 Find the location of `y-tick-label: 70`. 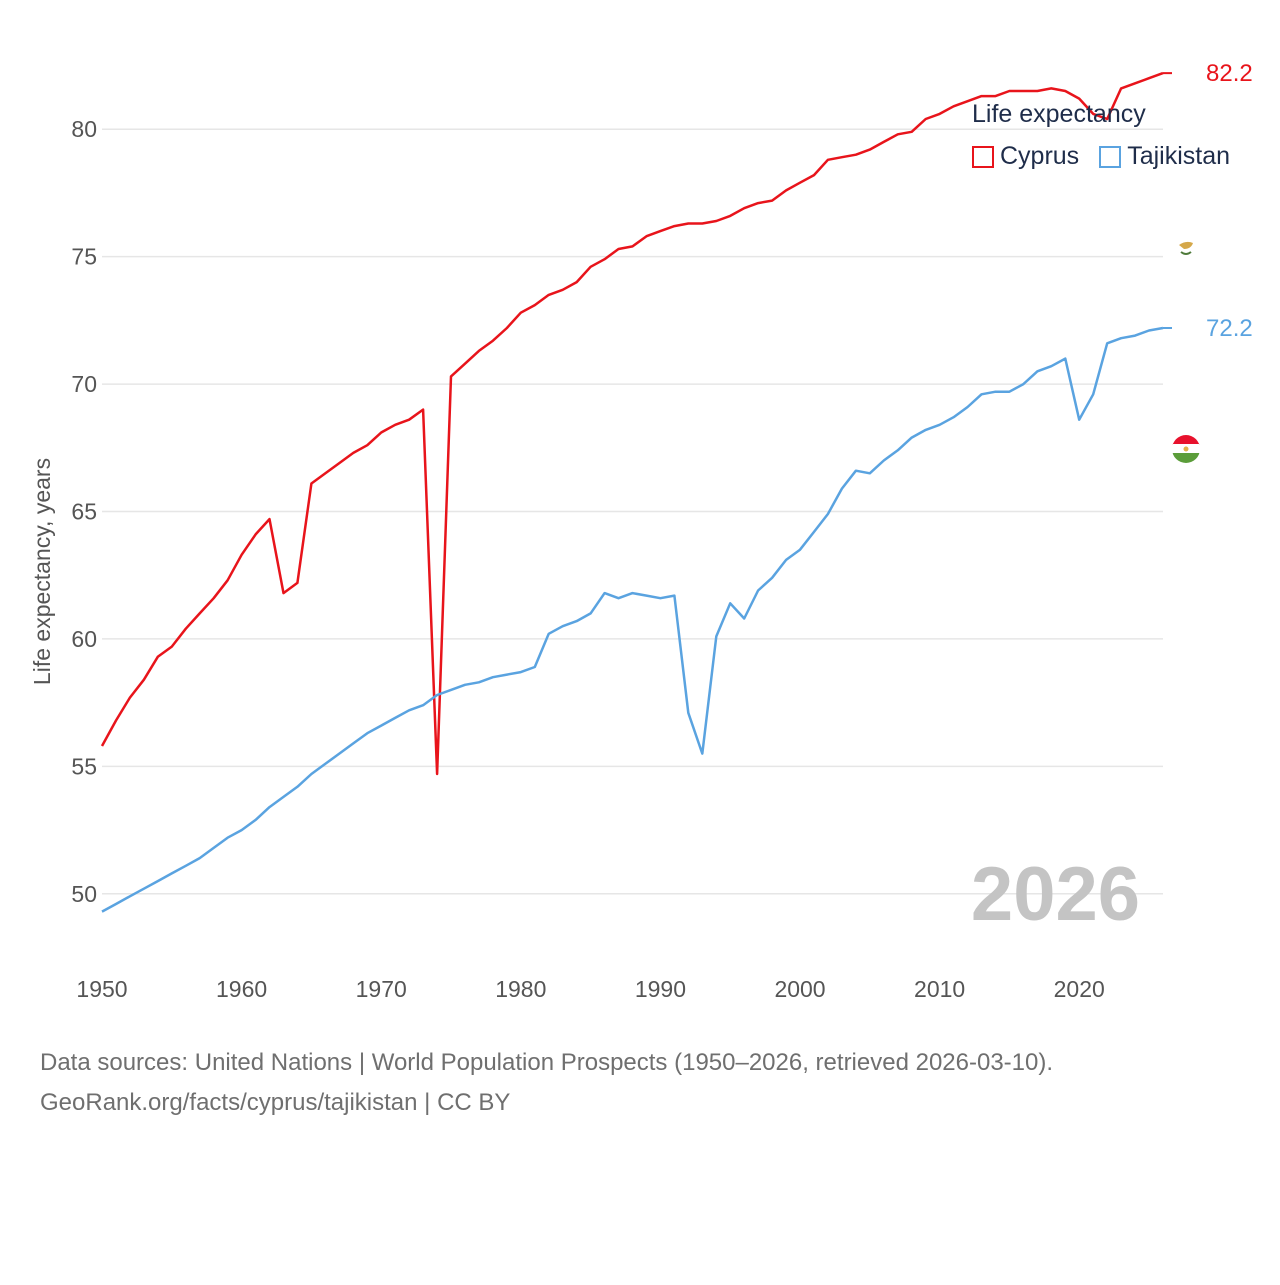

y-tick-label: 70 is located at coordinates (84, 384).